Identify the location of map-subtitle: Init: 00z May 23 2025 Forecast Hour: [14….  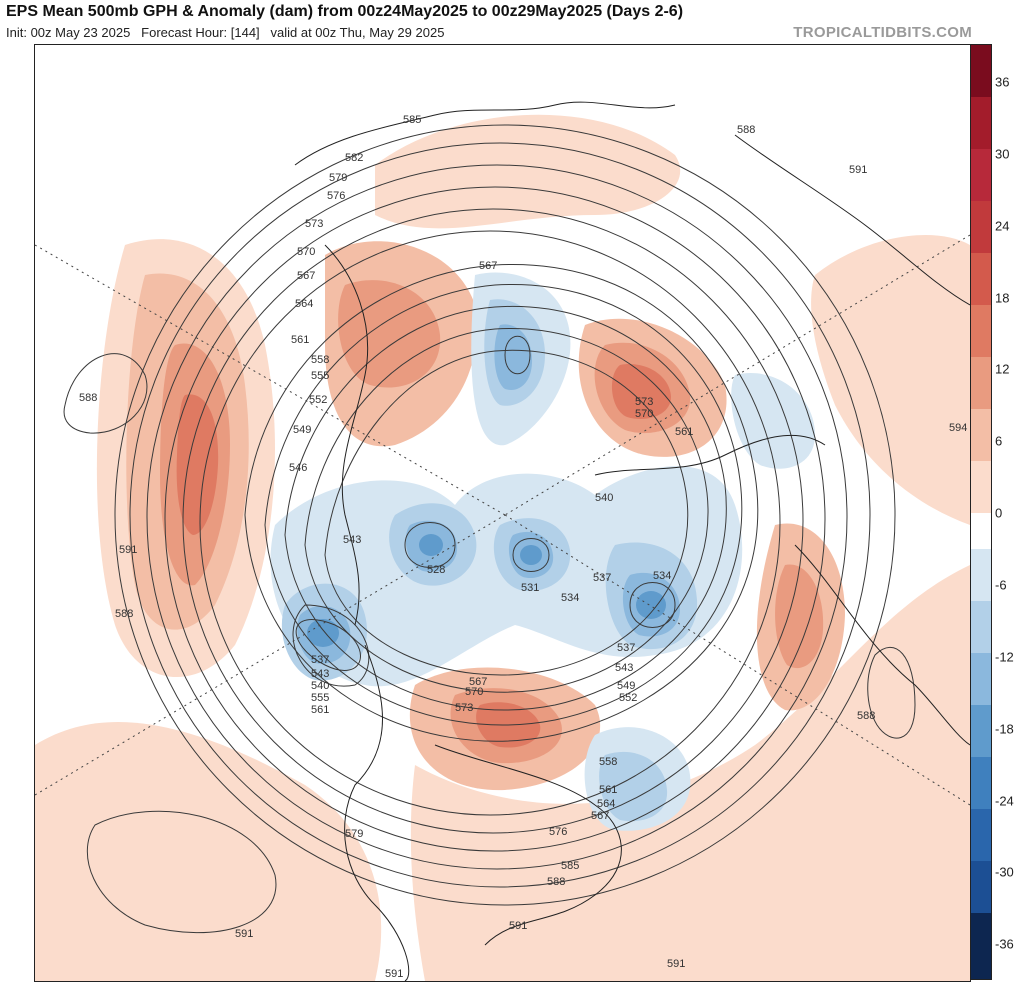
(225, 32).